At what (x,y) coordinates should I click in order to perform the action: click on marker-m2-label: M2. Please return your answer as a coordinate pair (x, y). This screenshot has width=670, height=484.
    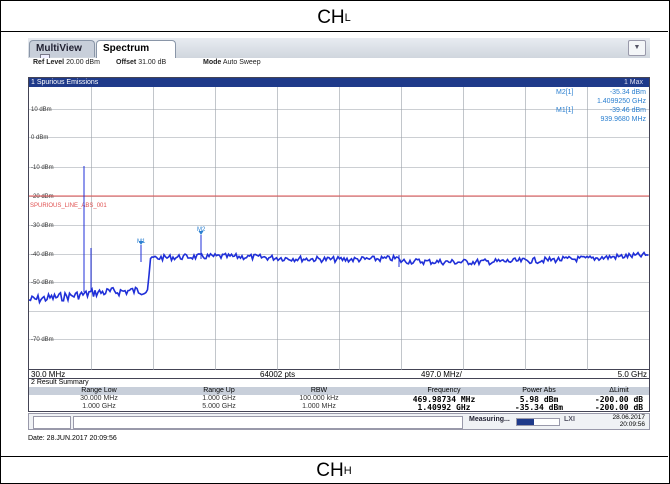
    Looking at the image, I should click on (201, 230).